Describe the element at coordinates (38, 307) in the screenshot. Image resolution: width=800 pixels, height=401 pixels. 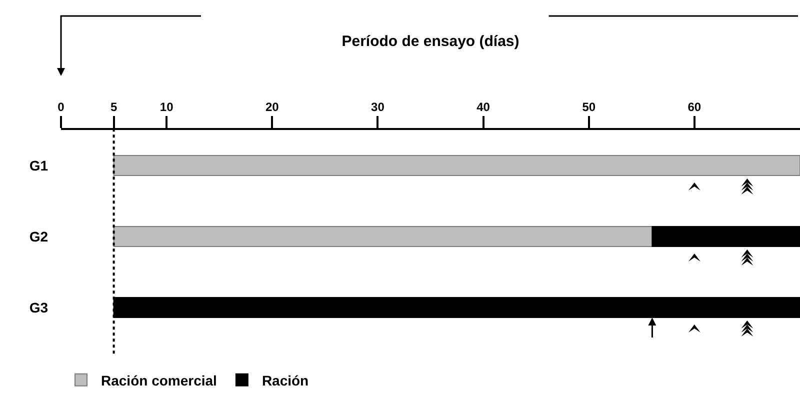
I see `y-tick-label: G3` at that location.